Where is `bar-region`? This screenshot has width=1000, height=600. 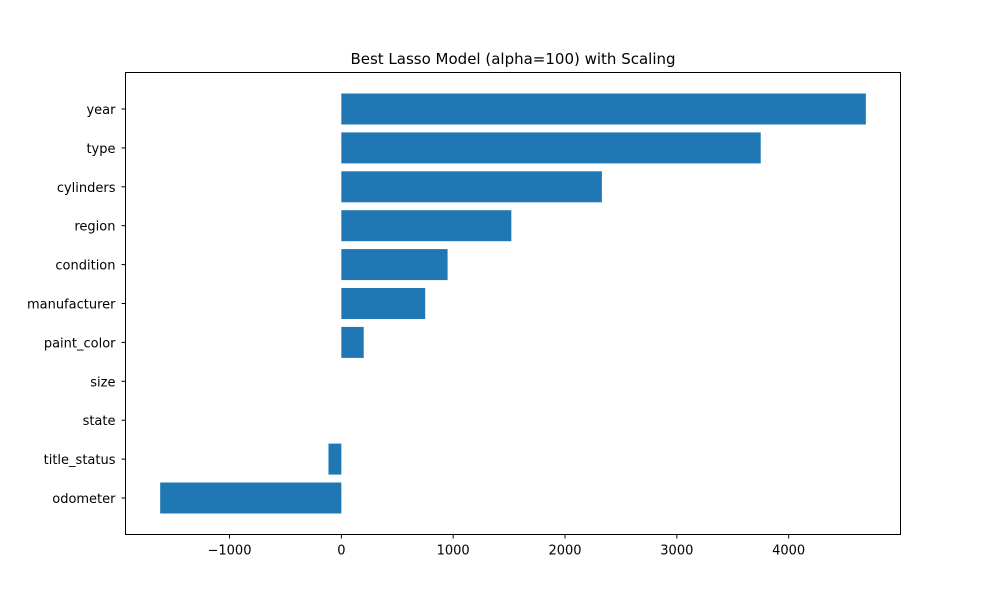 bar-region is located at coordinates (426, 226).